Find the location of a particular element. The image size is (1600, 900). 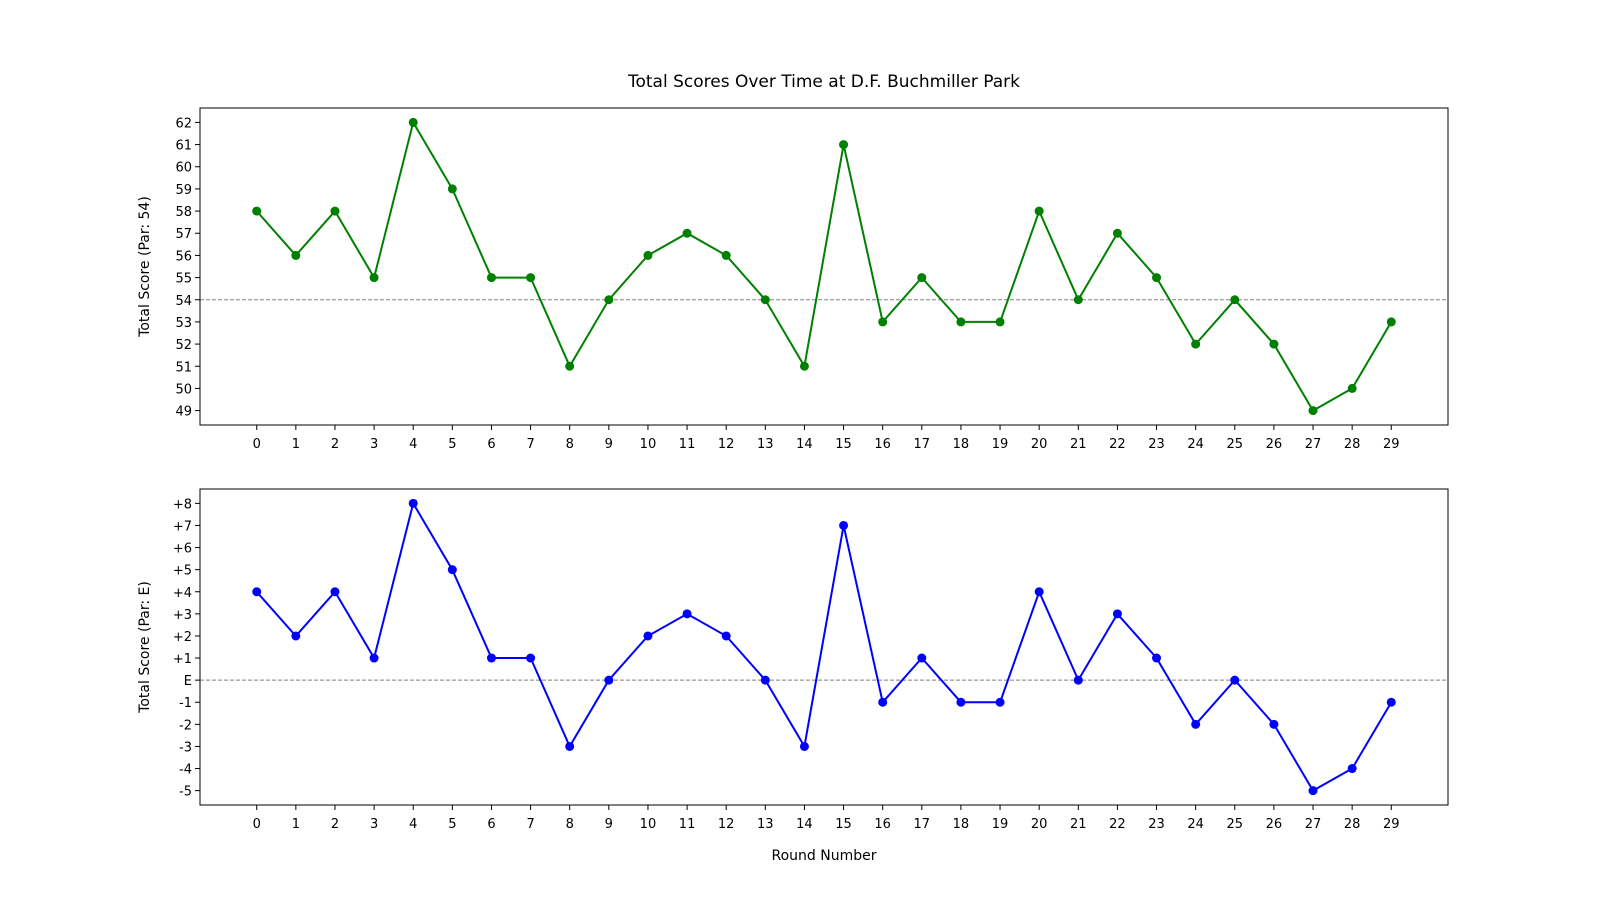

score-y-tick-label: 56 is located at coordinates (183, 256).